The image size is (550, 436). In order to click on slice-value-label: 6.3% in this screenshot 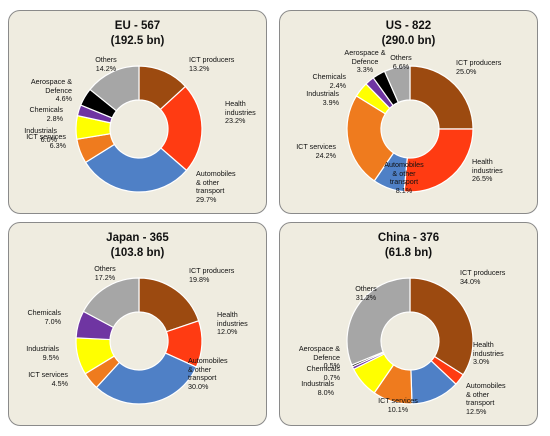, I will do `click(57, 145)`.